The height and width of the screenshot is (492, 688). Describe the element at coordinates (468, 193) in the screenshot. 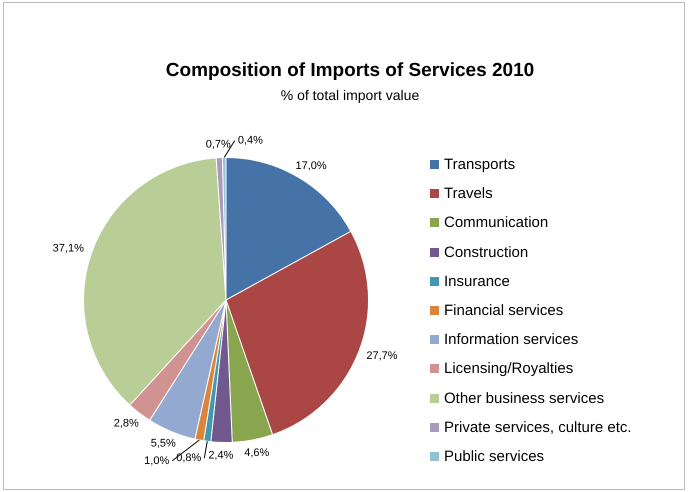

I see `legend-label: Travels` at that location.